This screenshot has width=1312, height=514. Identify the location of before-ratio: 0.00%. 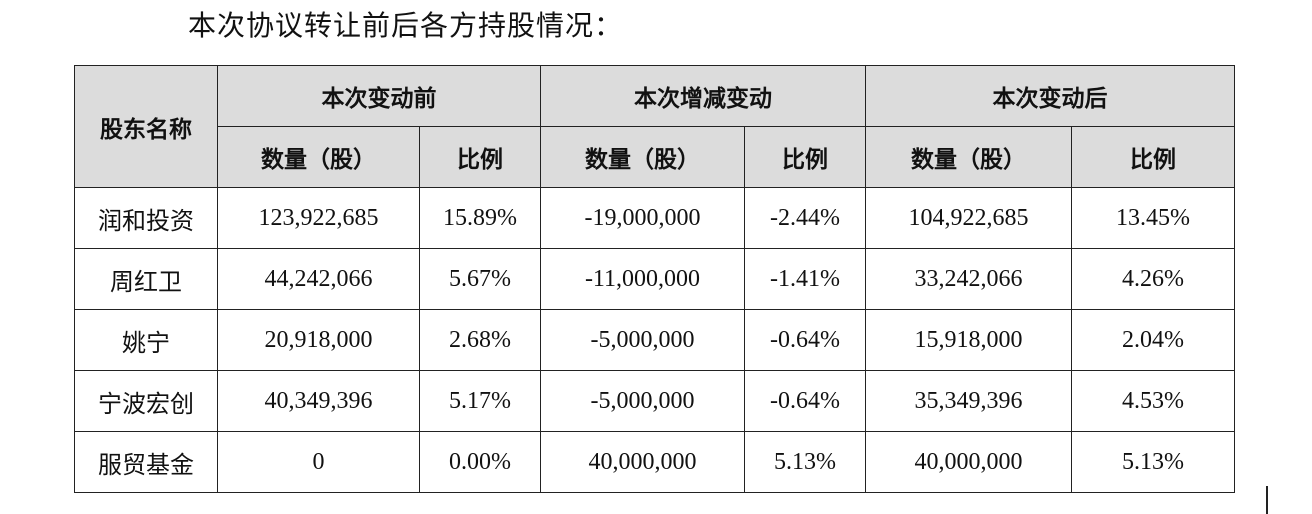
(480, 462).